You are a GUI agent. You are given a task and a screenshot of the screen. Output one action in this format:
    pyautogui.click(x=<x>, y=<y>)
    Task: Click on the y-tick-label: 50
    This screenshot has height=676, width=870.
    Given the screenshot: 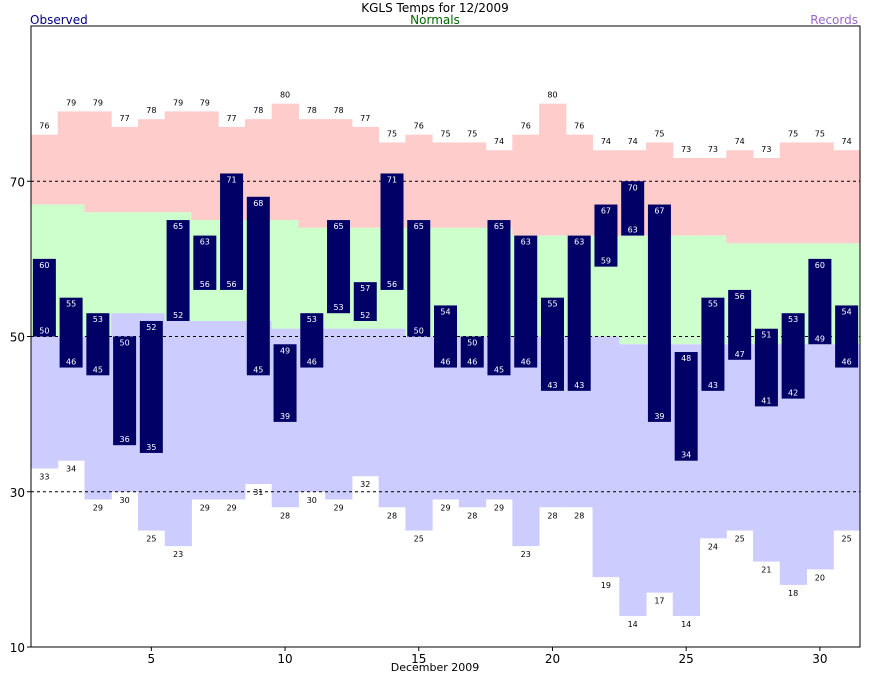 What is the action you would take?
    pyautogui.click(x=17, y=338)
    